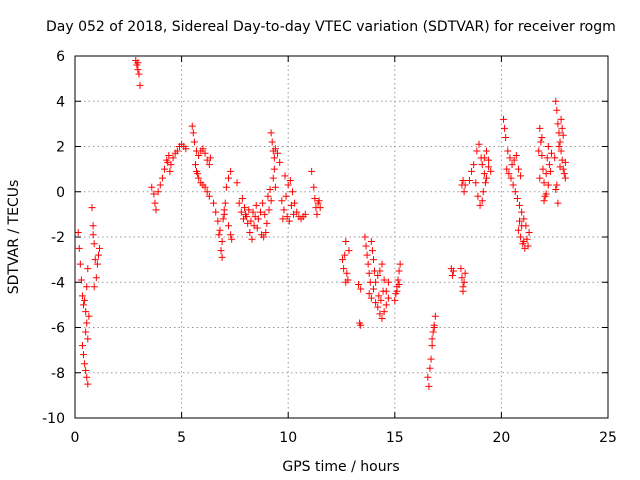 The height and width of the screenshot is (480, 640). I want to click on x-tick-label: 5, so click(181, 438).